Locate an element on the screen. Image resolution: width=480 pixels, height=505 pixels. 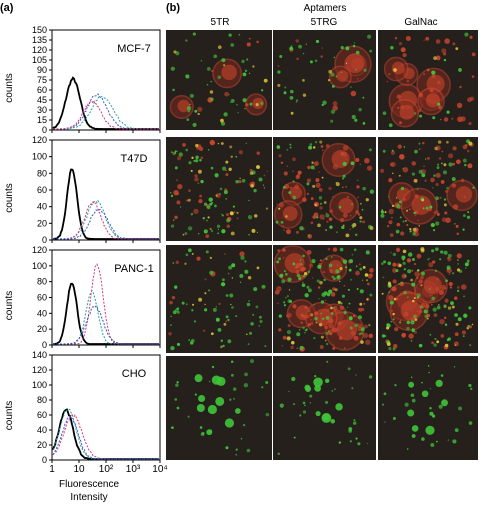
y-tick-label: 45 is located at coordinates (42, 100).